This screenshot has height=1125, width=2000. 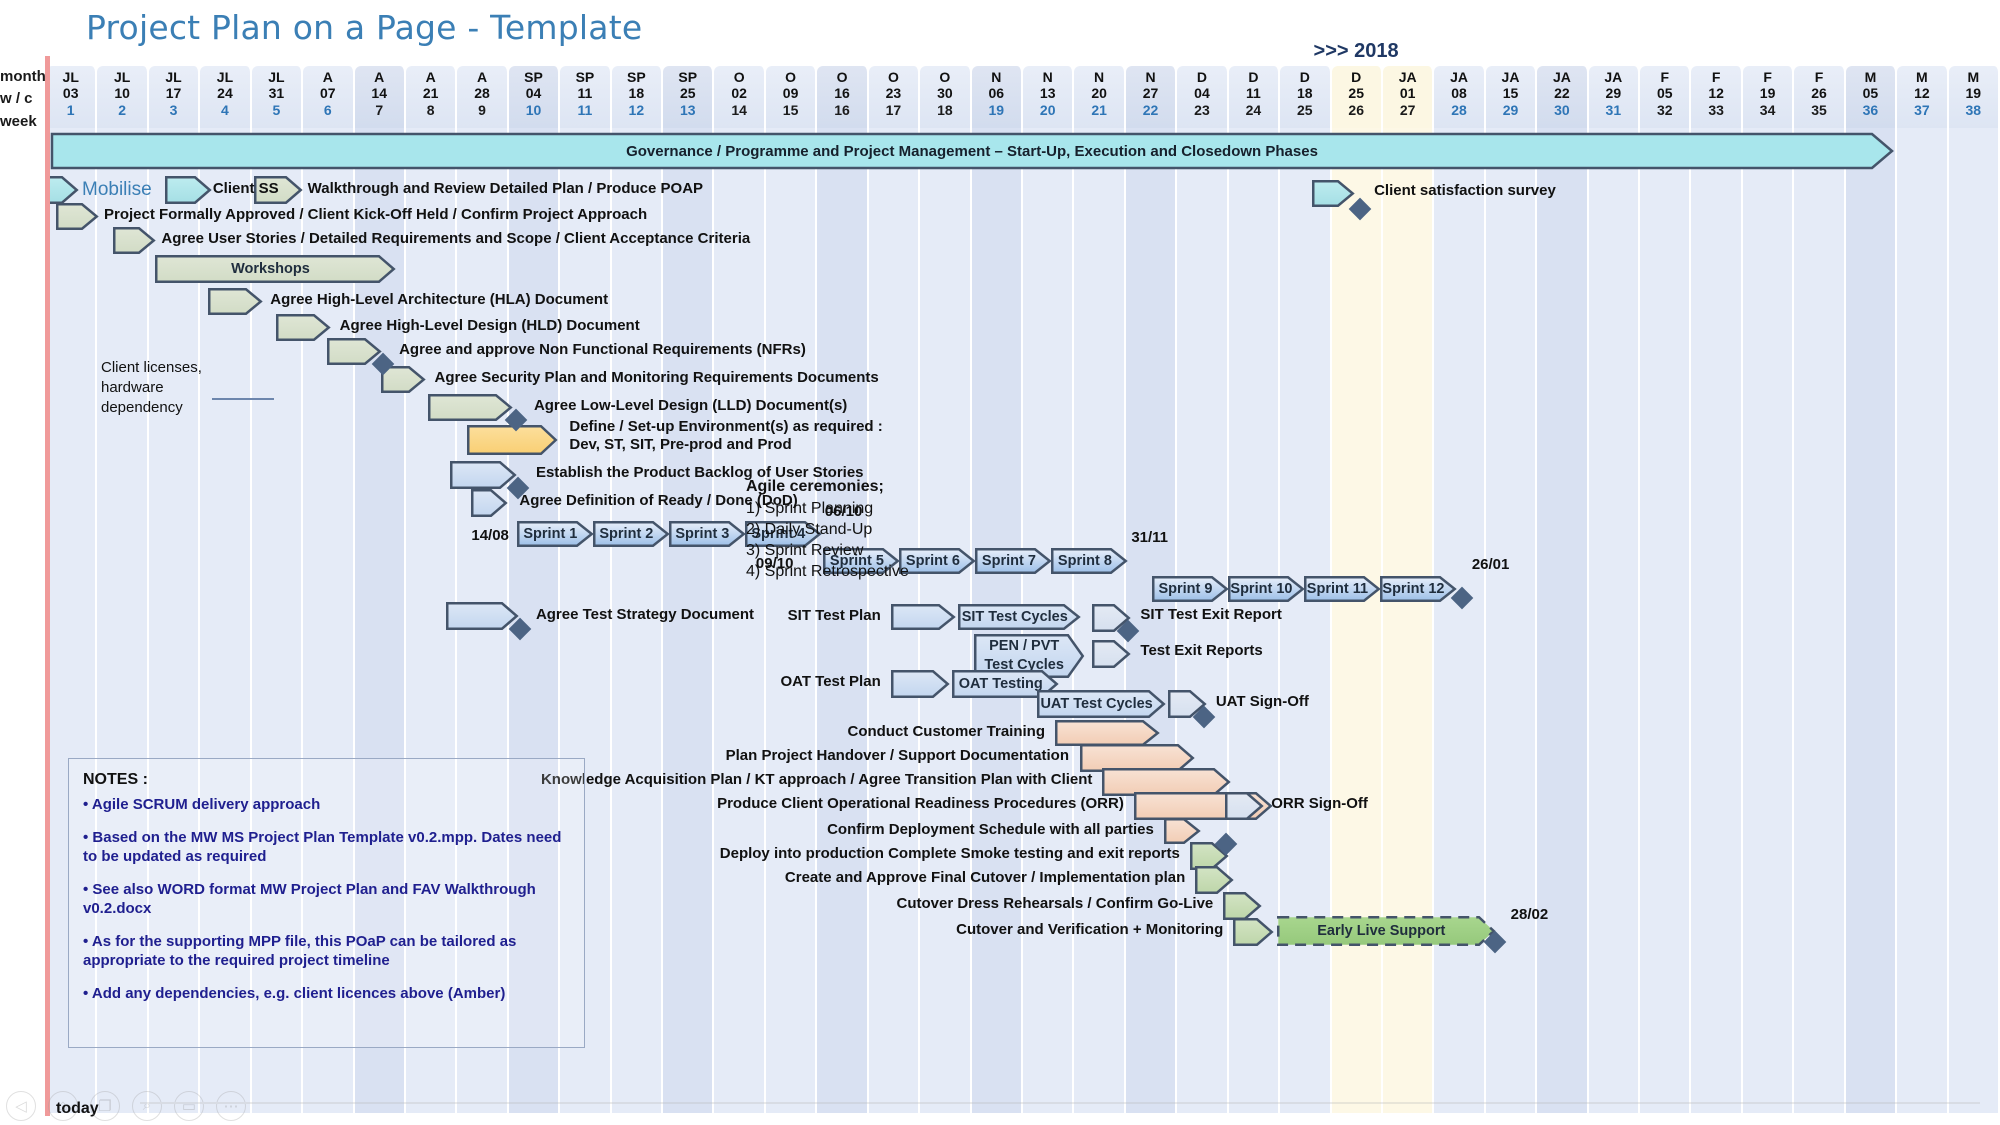 I want to click on copy-glyph: ❐, so click(x=105, y=1106).